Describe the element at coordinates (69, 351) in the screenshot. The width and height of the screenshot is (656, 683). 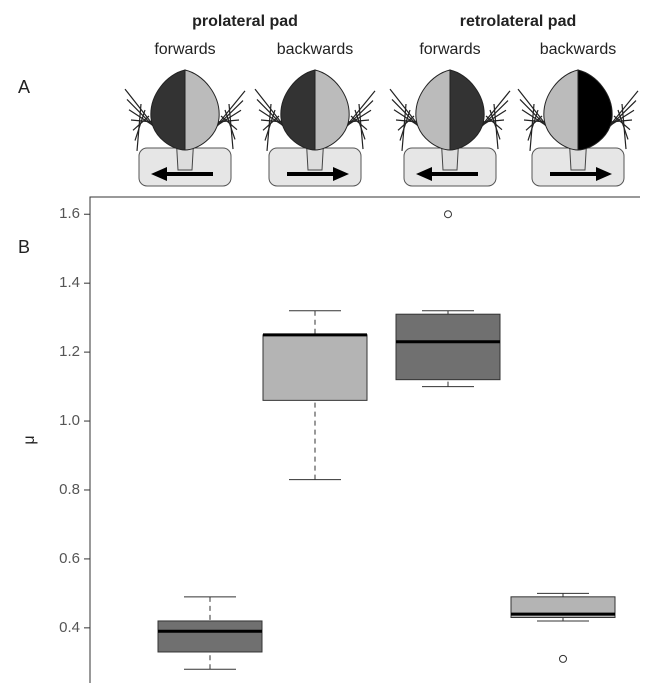
I see `y-tick-label: 1.2` at that location.